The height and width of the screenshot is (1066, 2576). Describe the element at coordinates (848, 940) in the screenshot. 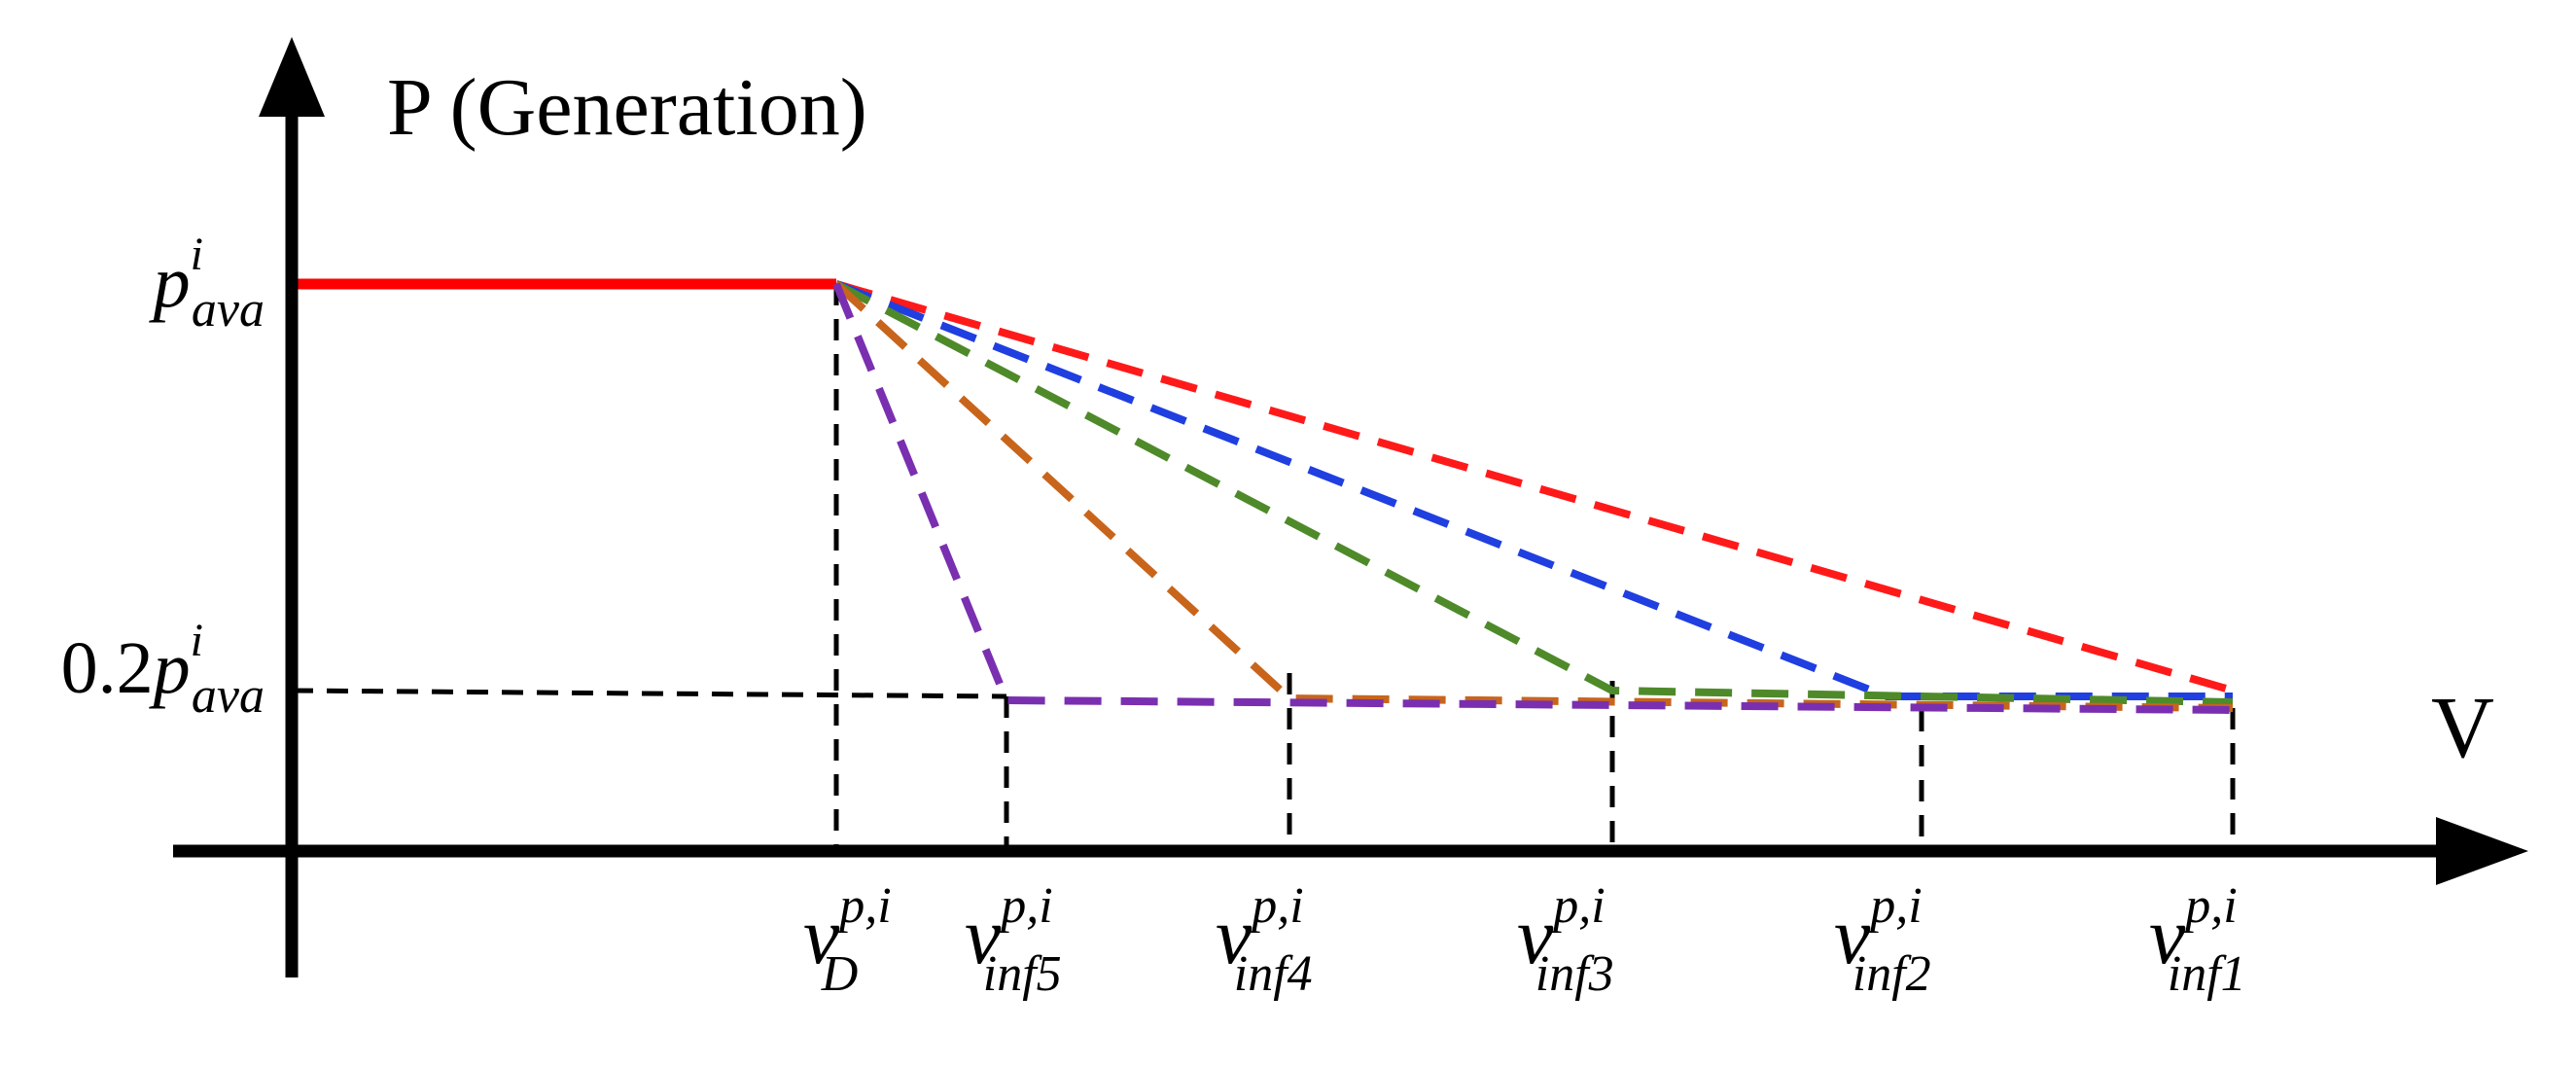

I see `x-tick-v-d: vp,i D` at that location.